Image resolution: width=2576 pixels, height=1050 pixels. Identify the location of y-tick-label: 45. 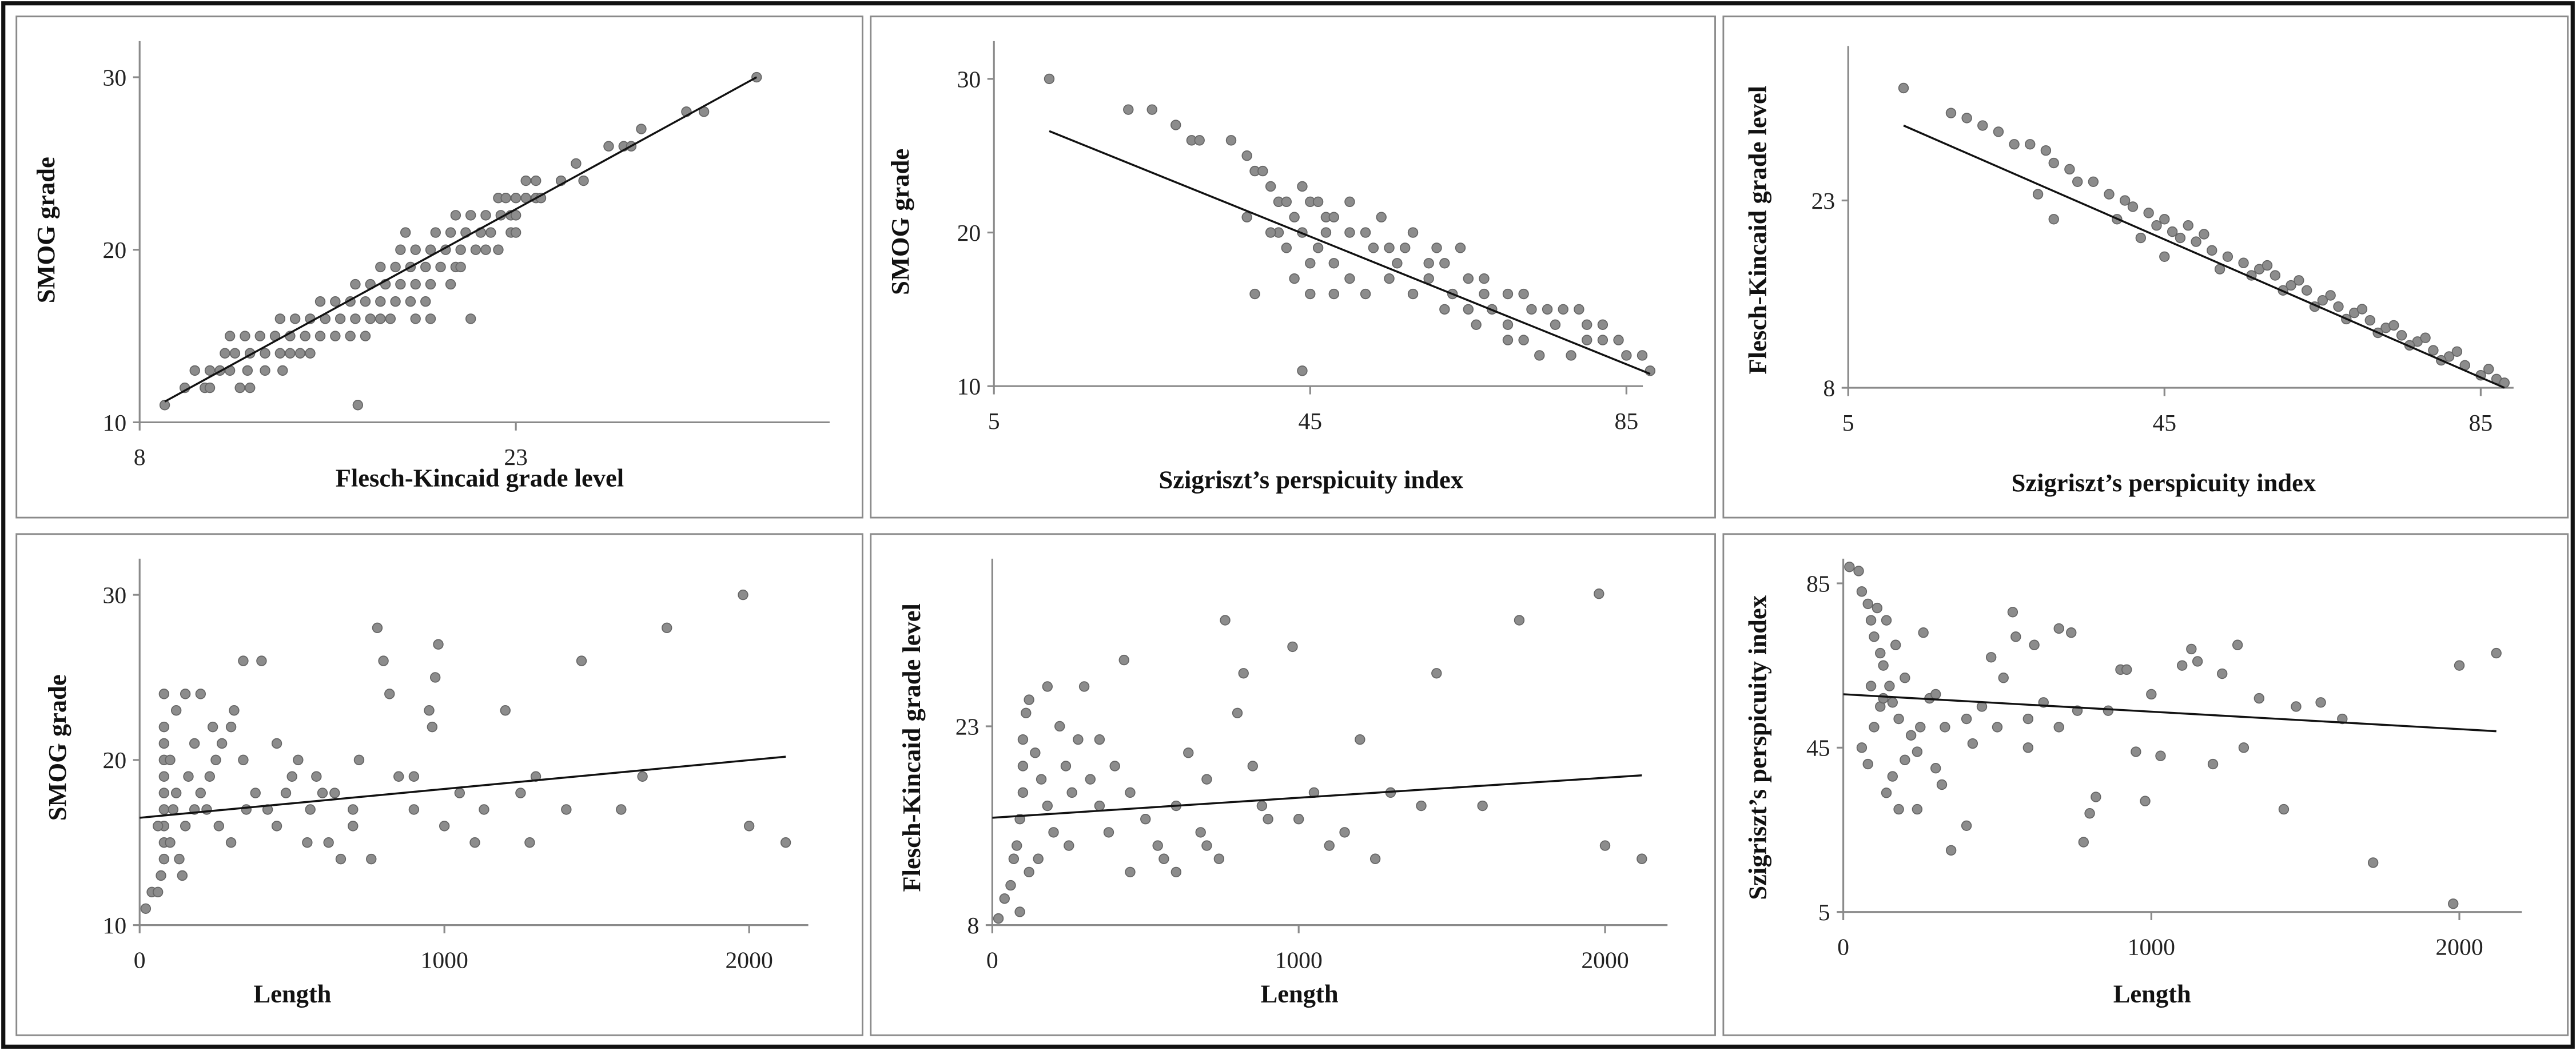
(1818, 748).